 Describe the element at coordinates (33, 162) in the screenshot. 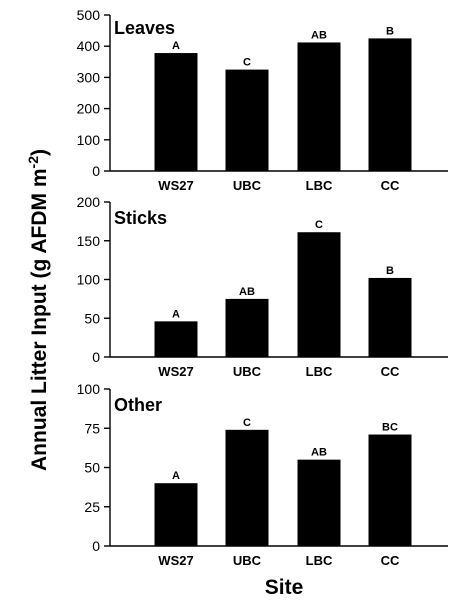

I see `y-axis-label-superscript: -2` at that location.